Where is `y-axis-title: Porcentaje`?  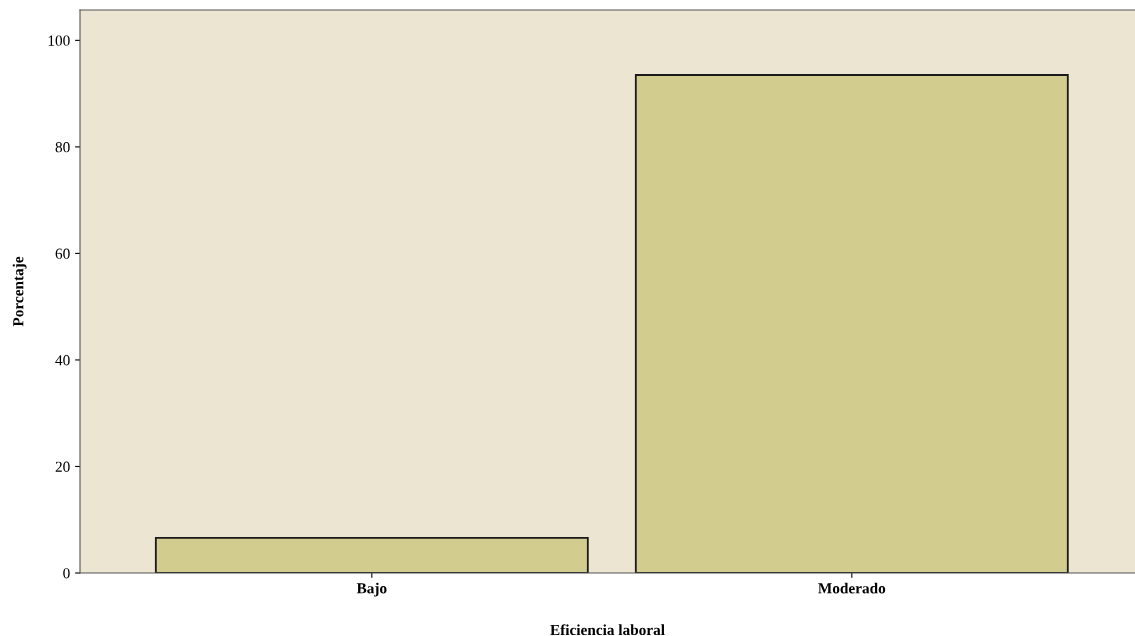
y-axis-title: Porcentaje is located at coordinates (19, 291).